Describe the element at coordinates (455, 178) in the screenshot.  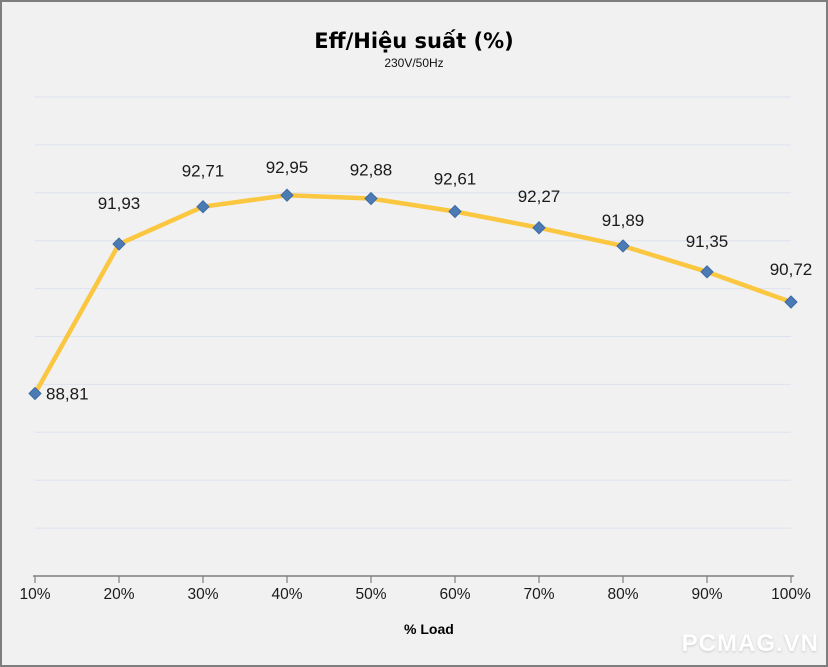
I see `data-point-label: 92,61` at that location.